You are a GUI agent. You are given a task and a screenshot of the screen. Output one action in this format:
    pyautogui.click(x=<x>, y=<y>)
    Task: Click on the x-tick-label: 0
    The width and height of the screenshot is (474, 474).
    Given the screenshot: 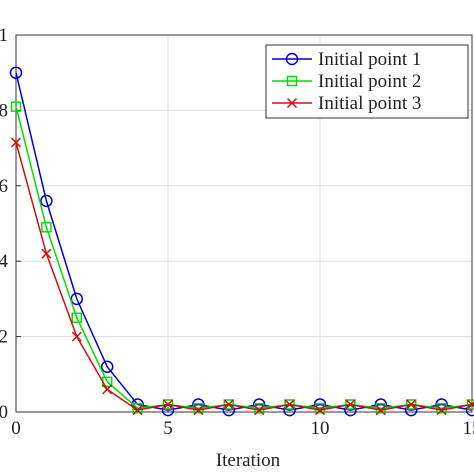 What is the action you would take?
    pyautogui.click(x=16, y=428)
    